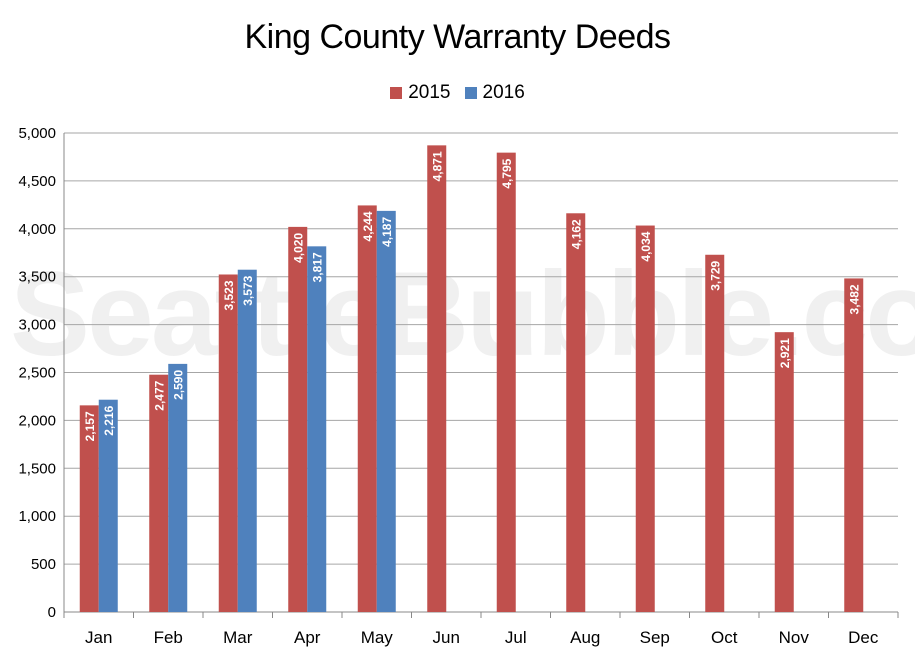 The image size is (915, 666). What do you see at coordinates (396, 93) in the screenshot?
I see `legend-swatch-2015` at bounding box center [396, 93].